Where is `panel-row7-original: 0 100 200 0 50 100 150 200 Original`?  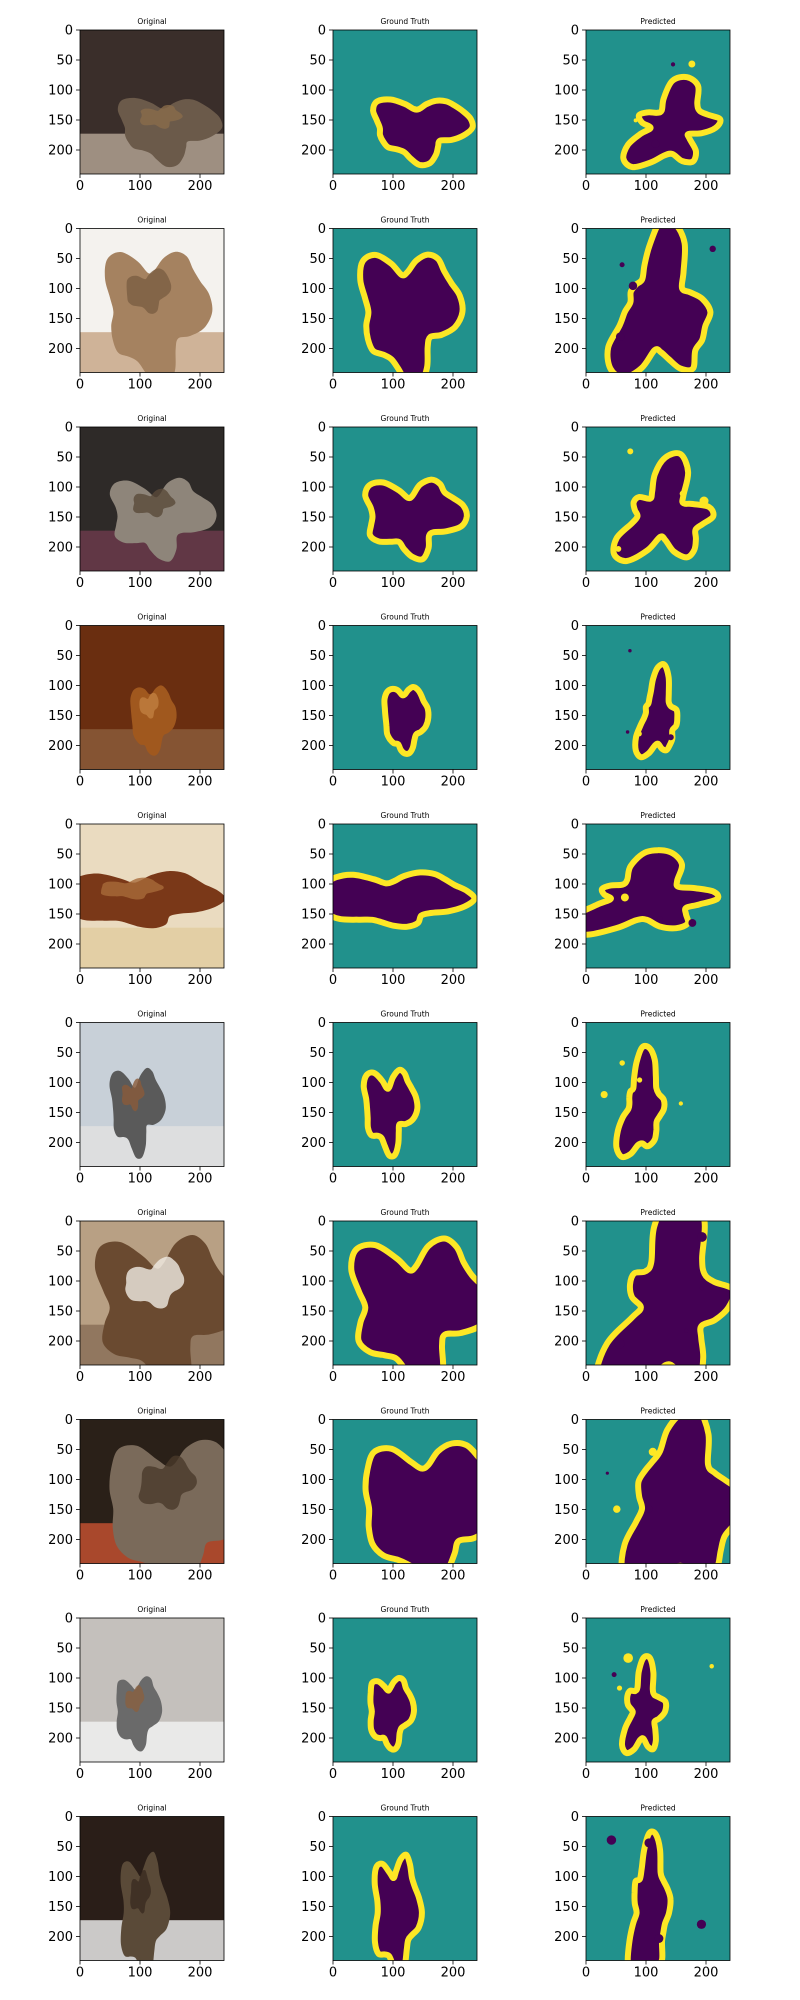 panel-row7-original: 0 100 200 0 50 100 150 200 Original is located at coordinates (136, 1296).